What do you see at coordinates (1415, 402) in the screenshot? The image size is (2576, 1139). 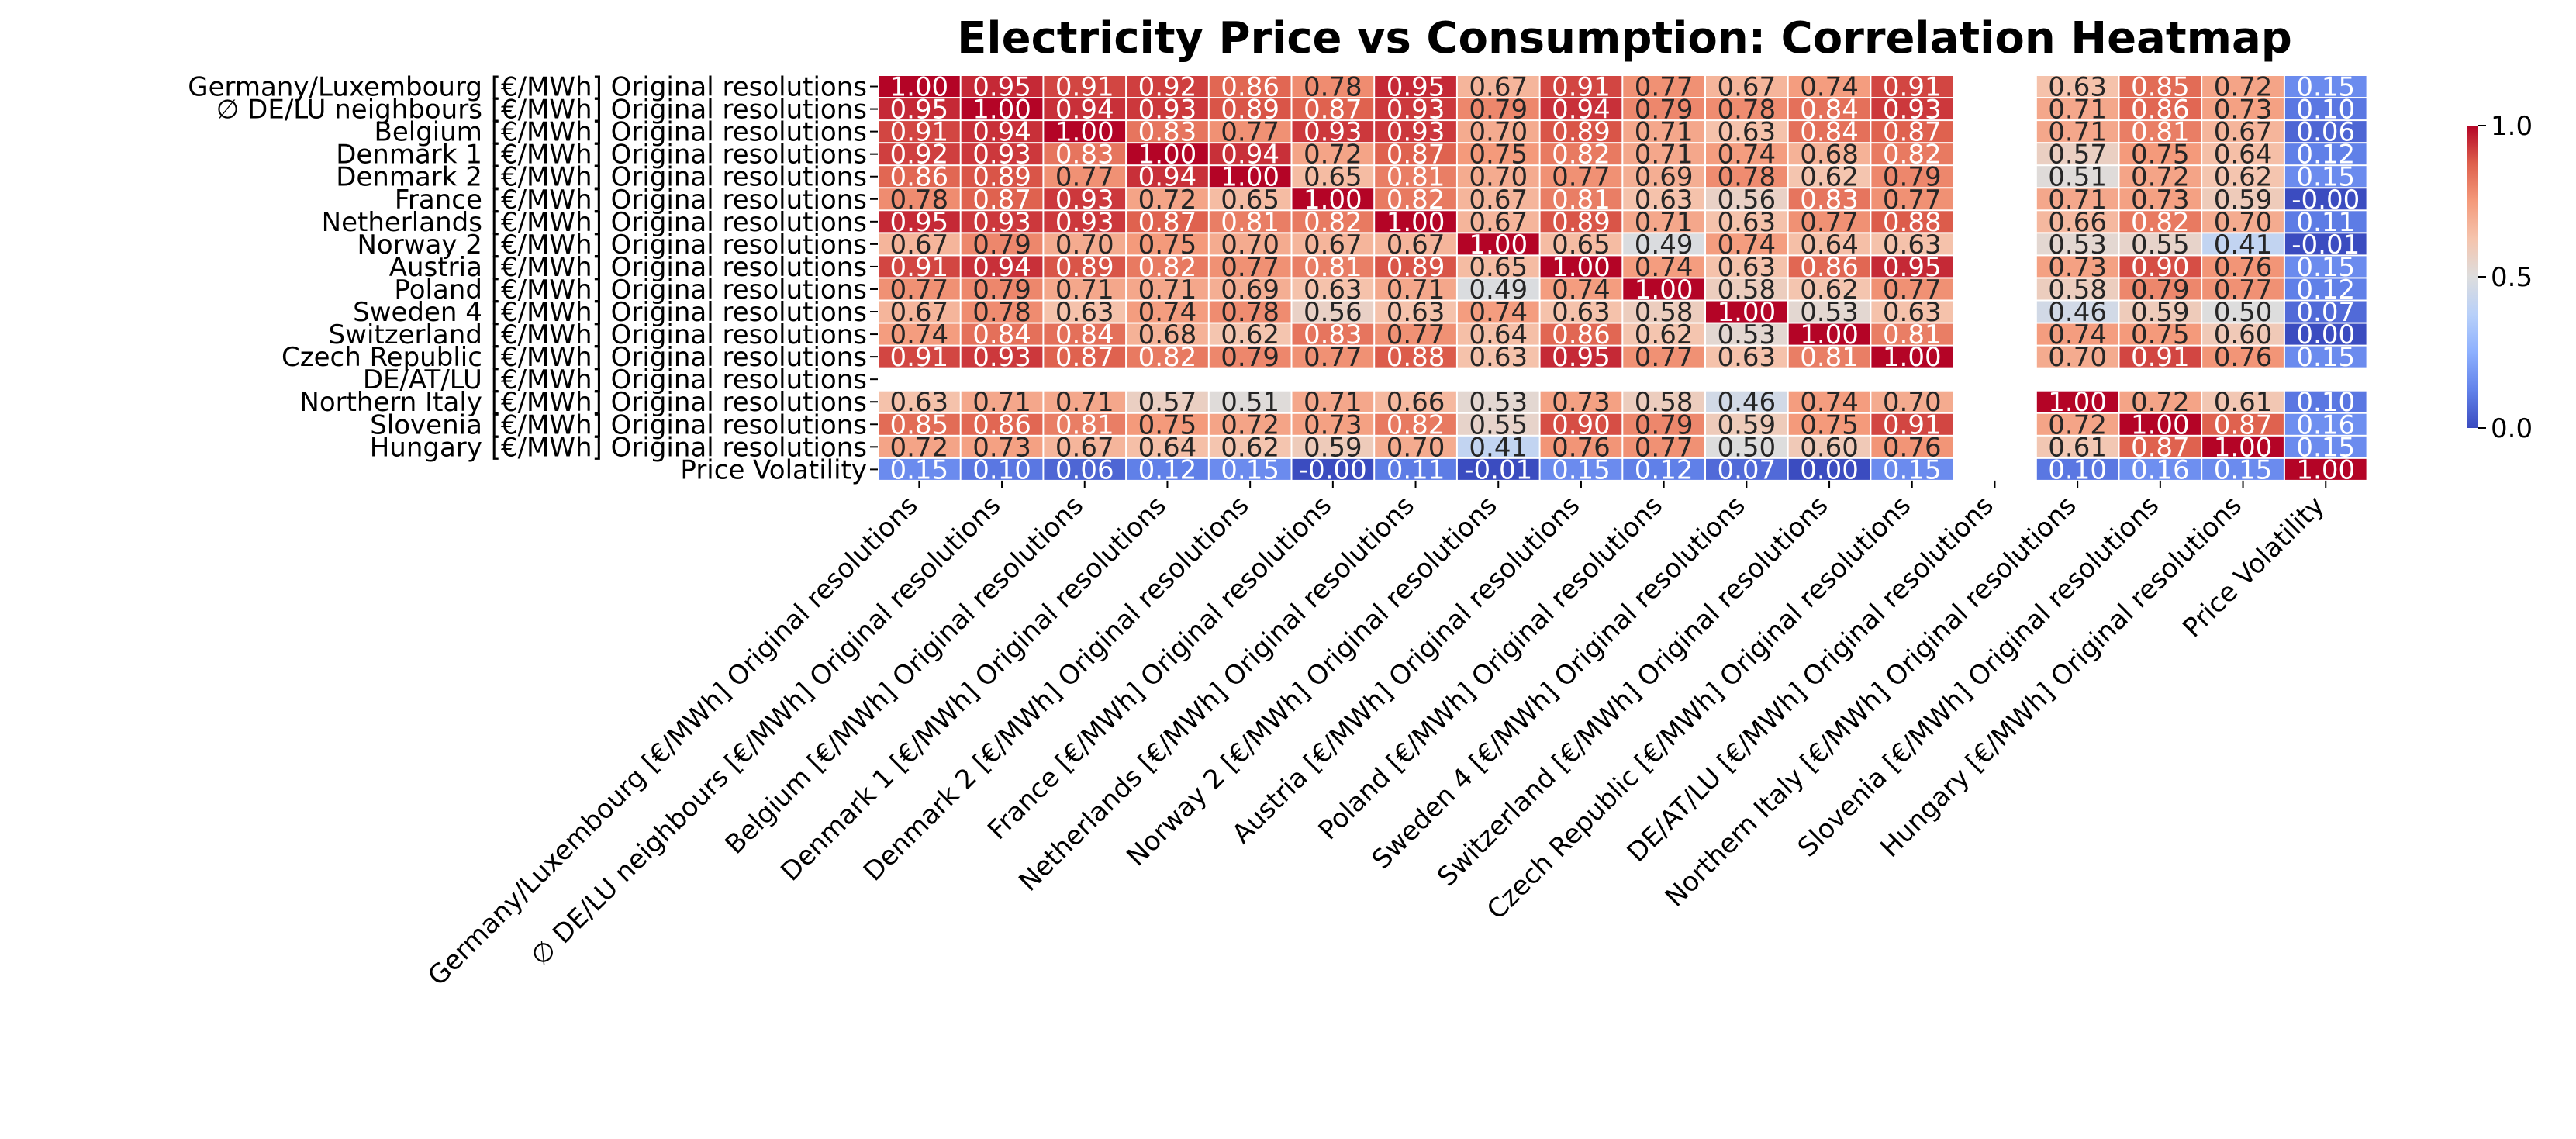 I see `cell-value-label: 0.66` at bounding box center [1415, 402].